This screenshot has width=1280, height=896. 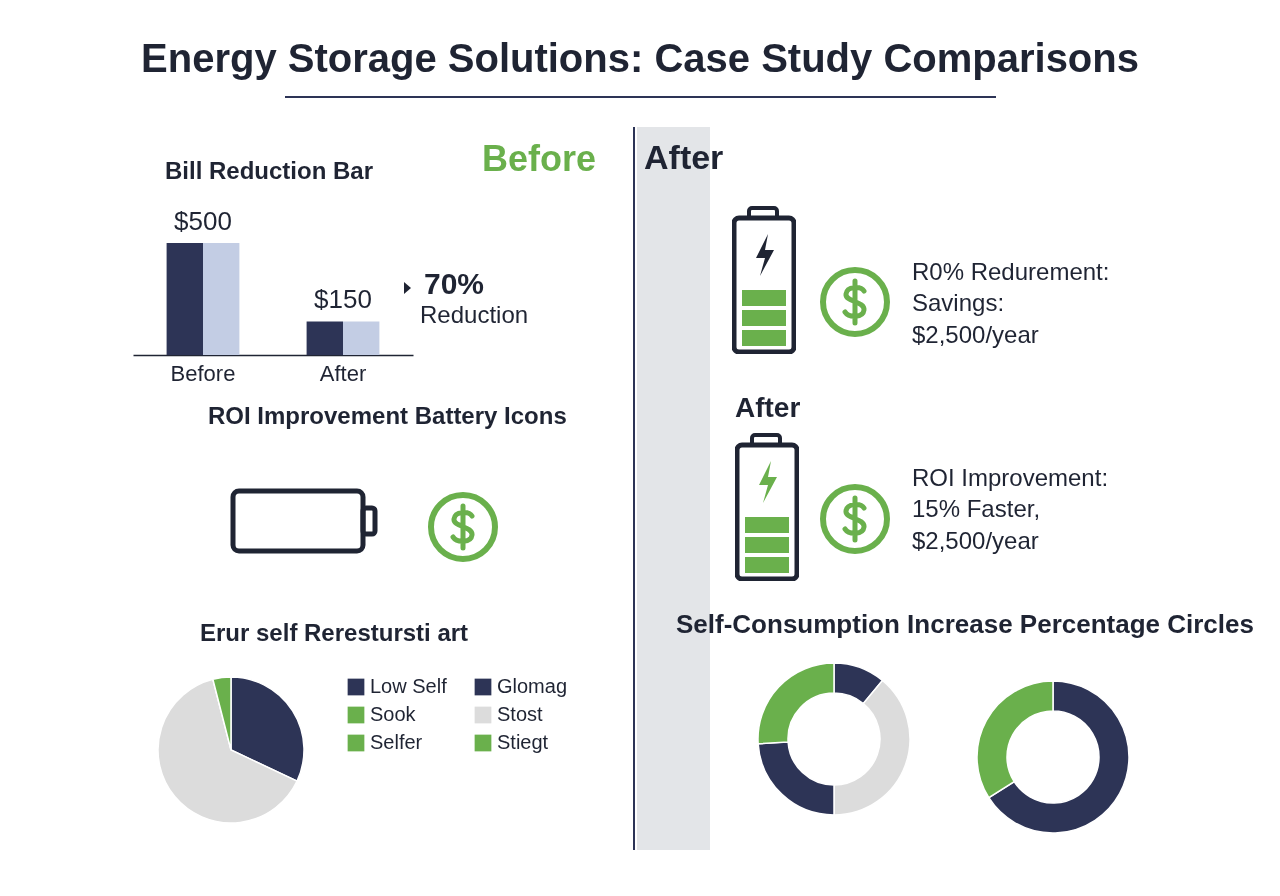 I want to click on legend-label: Stost, so click(x=520, y=714).